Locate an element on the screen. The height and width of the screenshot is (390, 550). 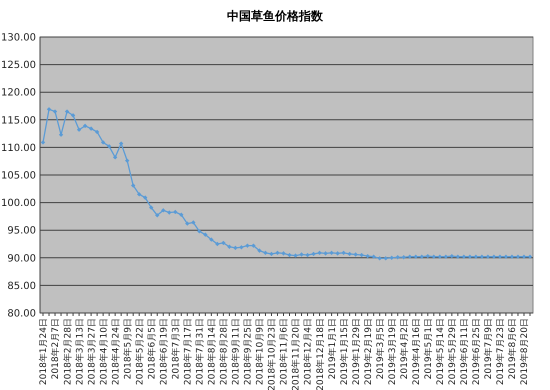
x-tick-label: 2018年4月24日 is located at coordinates (116, 352).